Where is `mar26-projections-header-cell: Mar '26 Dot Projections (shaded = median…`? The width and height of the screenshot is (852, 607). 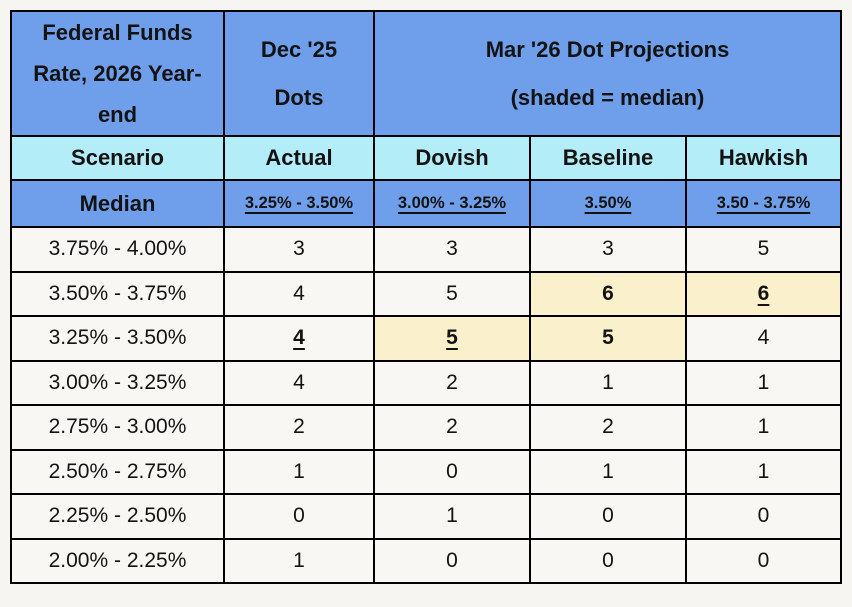 mar26-projections-header-cell: Mar '26 Dot Projections (shaded = median… is located at coordinates (607, 73).